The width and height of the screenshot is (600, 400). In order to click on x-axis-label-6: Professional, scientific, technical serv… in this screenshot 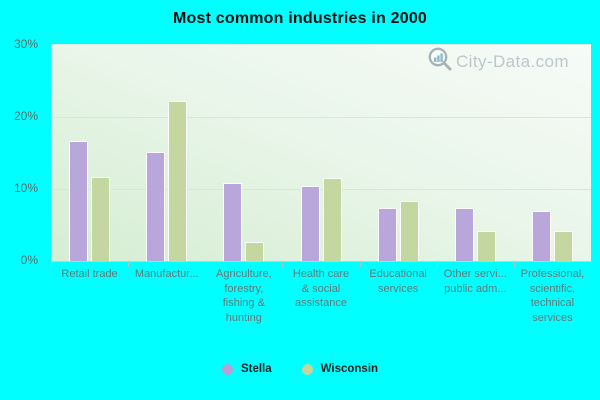, I will do `click(552, 296)`.